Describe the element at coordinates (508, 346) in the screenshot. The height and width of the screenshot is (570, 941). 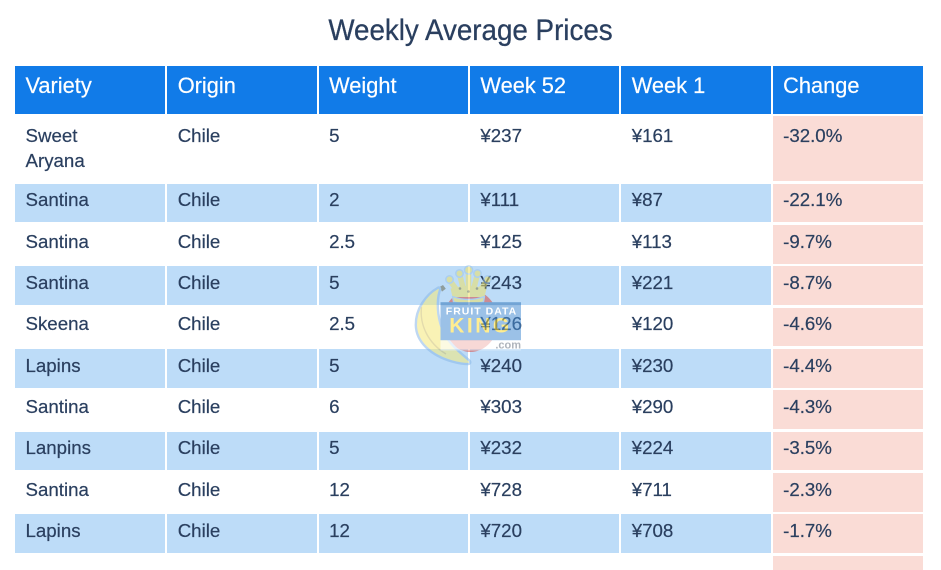
I see `svg-text: .com` at that location.